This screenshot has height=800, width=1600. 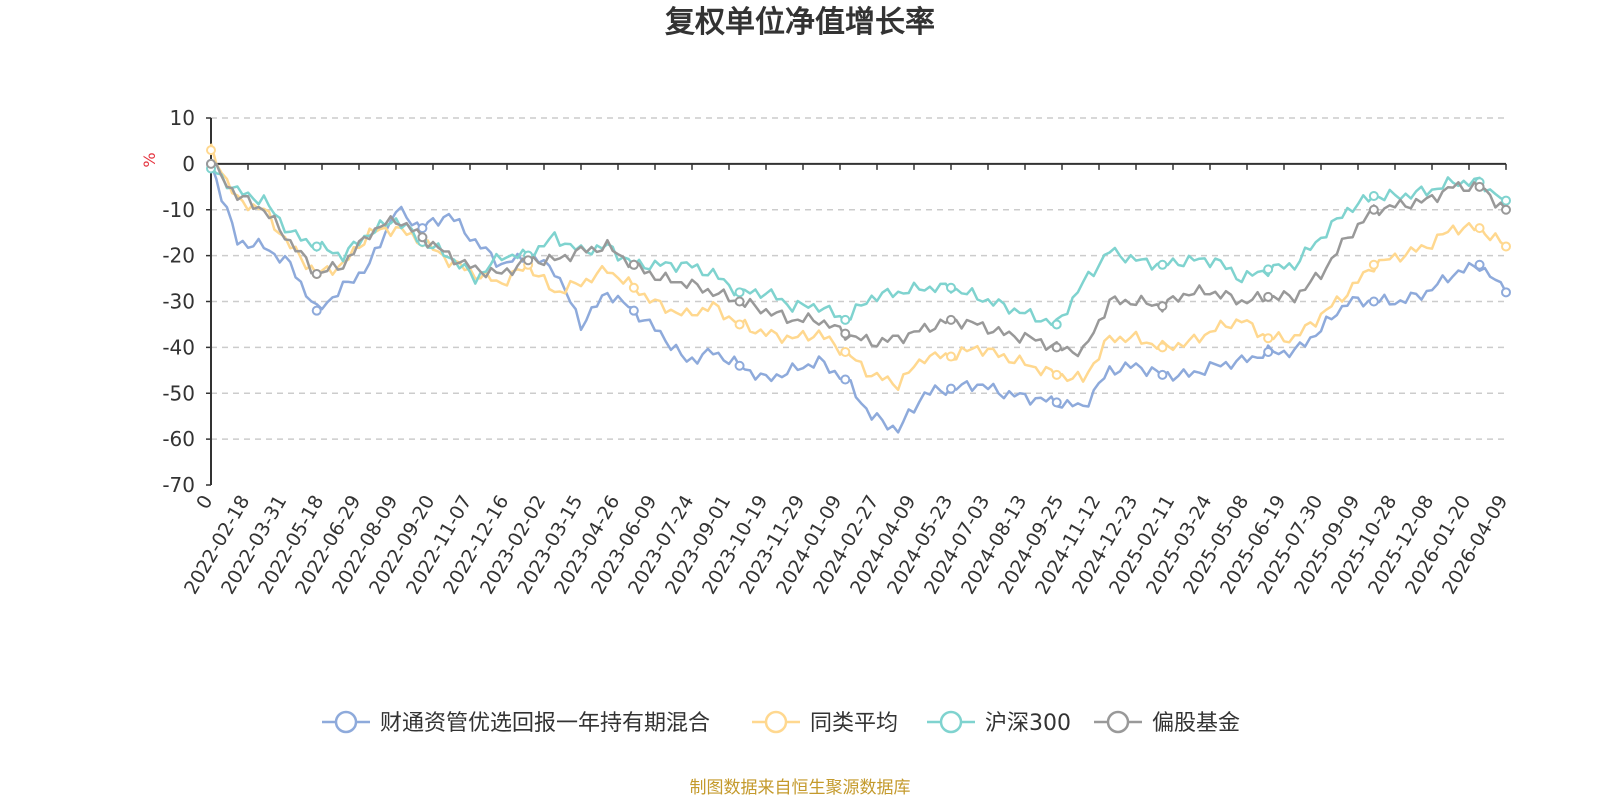 I want to click on legend-item: 沪深300, so click(x=999, y=723).